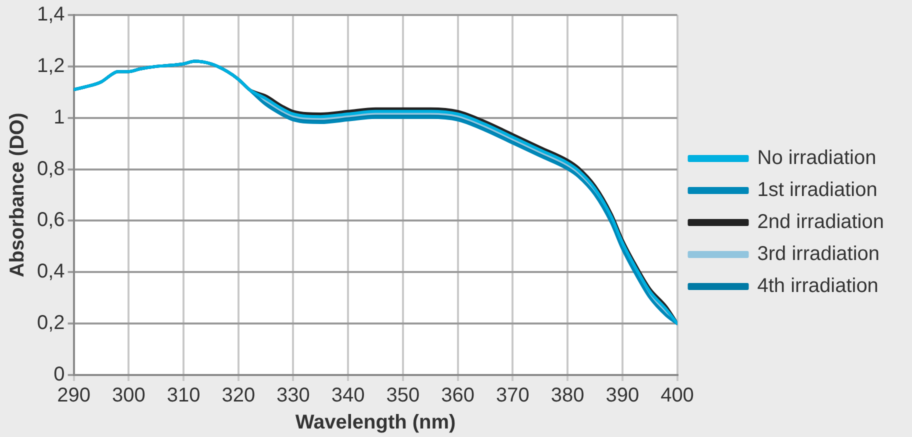 This screenshot has height=437, width=912. What do you see at coordinates (623, 395) in the screenshot?
I see `x-tick-label: 390` at bounding box center [623, 395].